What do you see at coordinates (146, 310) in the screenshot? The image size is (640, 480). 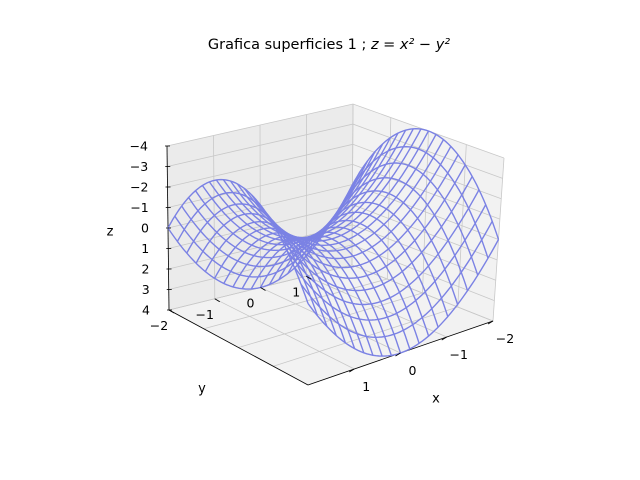 I see `z-tick-label: 4` at bounding box center [146, 310].